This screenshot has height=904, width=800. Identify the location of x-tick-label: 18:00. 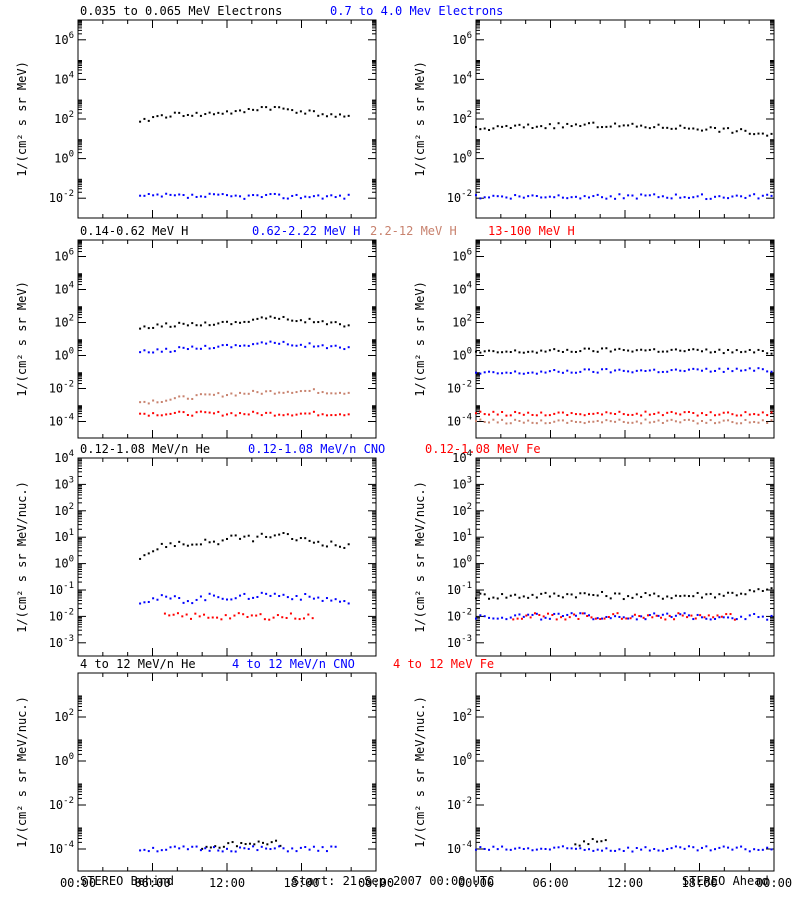
(301, 883).